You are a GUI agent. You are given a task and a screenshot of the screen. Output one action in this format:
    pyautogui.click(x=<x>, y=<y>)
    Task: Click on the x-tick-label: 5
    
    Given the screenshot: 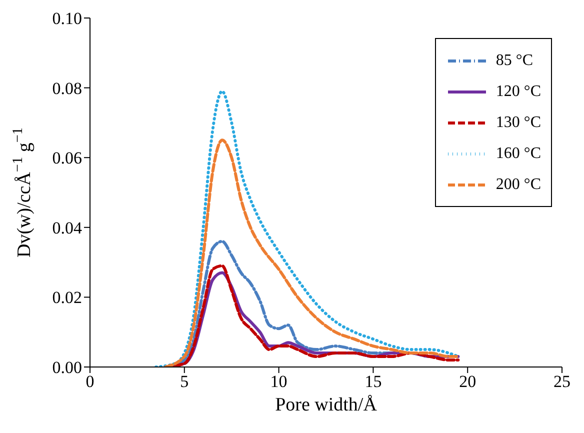 What is the action you would take?
    pyautogui.click(x=184, y=382)
    